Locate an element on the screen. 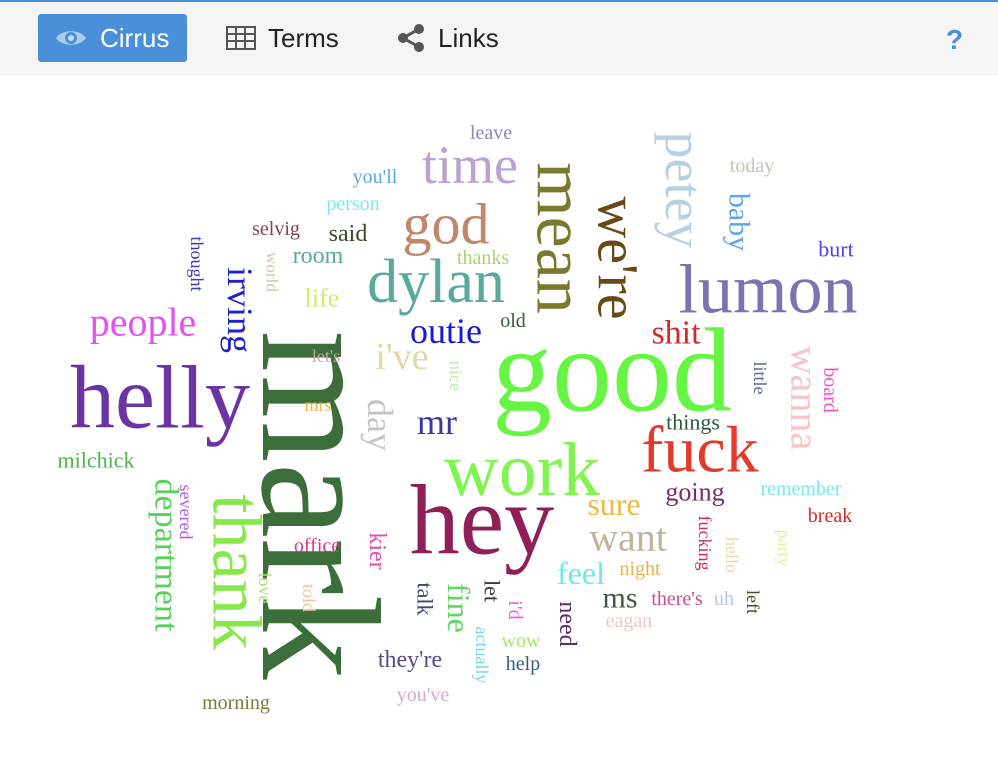  cloud-word: burt is located at coordinates (835, 249).